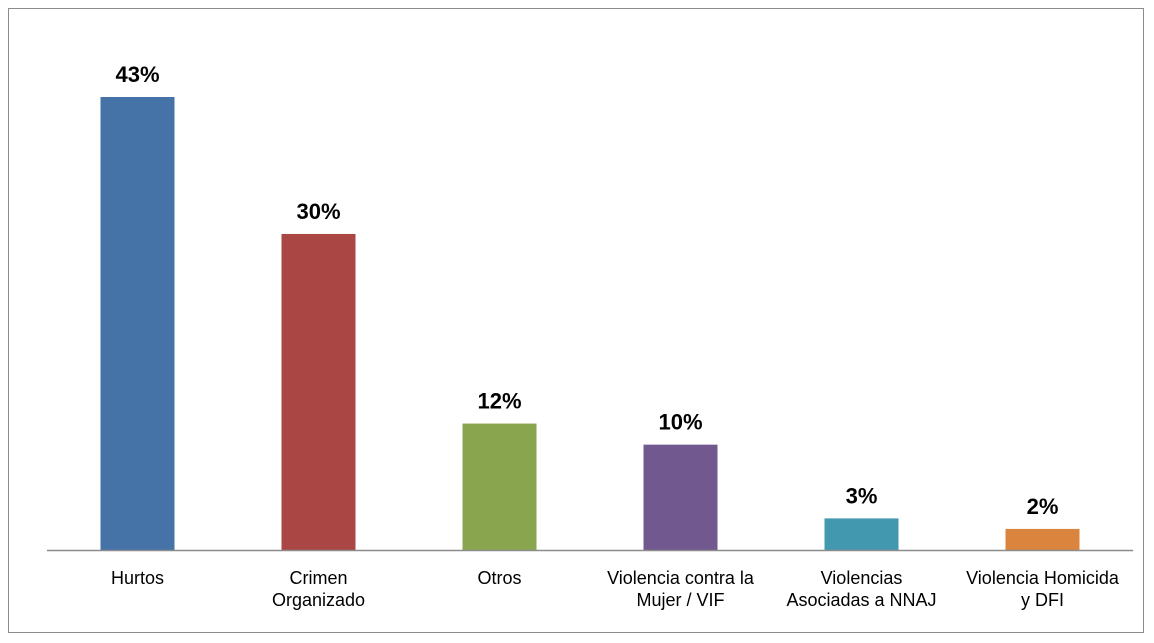 This screenshot has width=1154, height=643. I want to click on category-label-line: Hurtos, so click(137, 578).